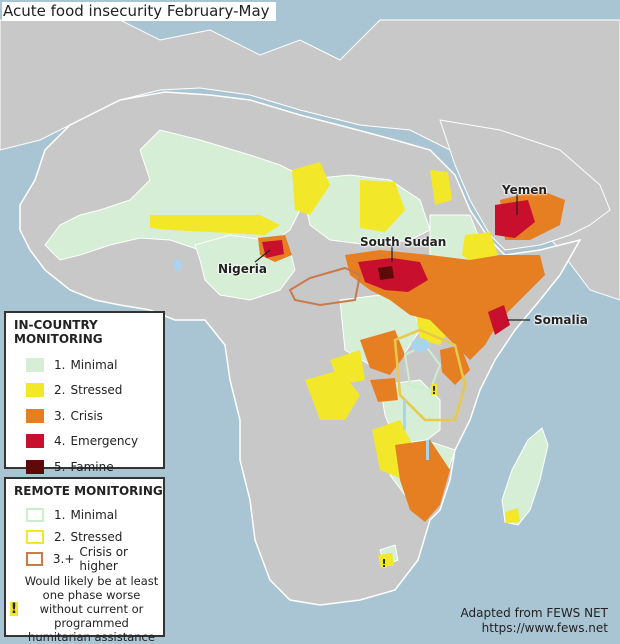  Describe the element at coordinates (139, 11) in the screenshot. I see `map-title: Acute food insecurity February-May` at that location.